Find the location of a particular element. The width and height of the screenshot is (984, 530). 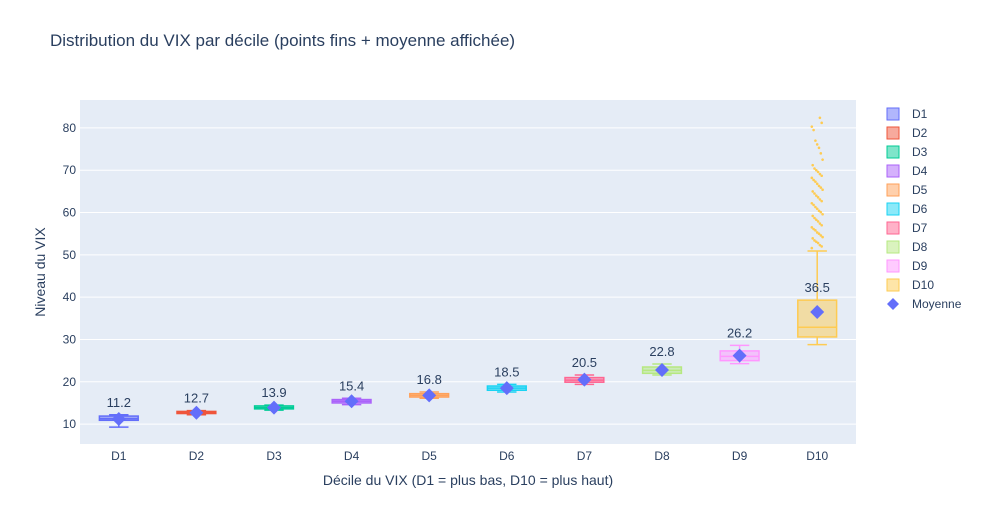

mean-label: 18.5 is located at coordinates (506, 371).